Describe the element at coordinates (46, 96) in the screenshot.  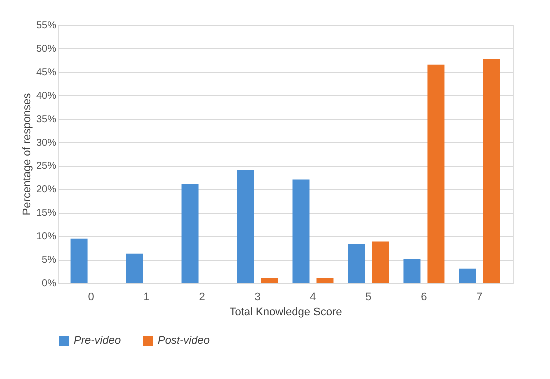
I see `y-tick-label: 40%` at that location.